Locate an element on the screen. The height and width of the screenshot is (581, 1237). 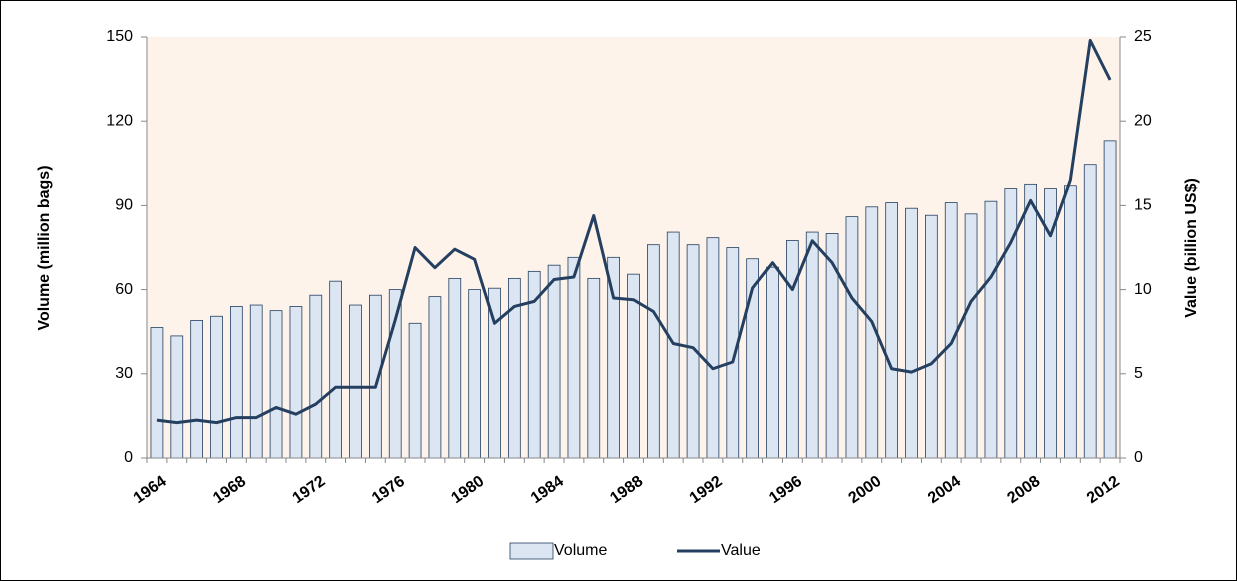
y2-tick-label: 20 is located at coordinates (1143, 120).